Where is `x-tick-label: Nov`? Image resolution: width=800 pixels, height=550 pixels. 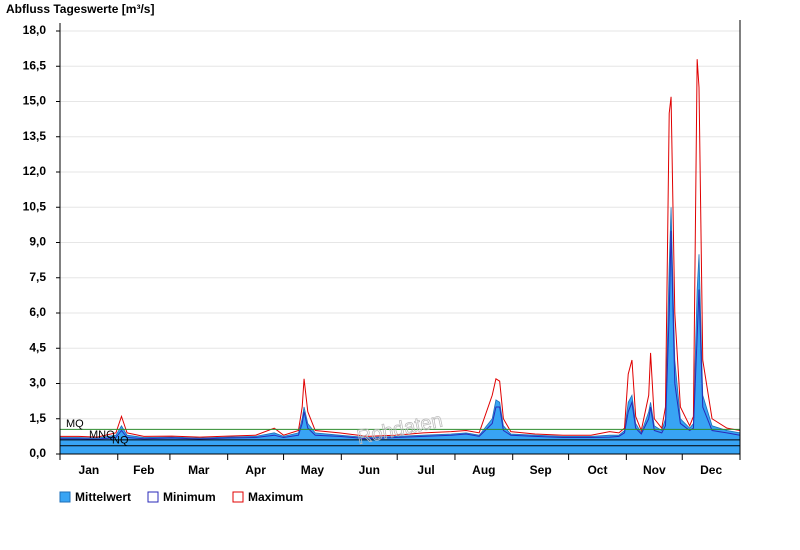
x-tick-label: Nov is located at coordinates (654, 470).